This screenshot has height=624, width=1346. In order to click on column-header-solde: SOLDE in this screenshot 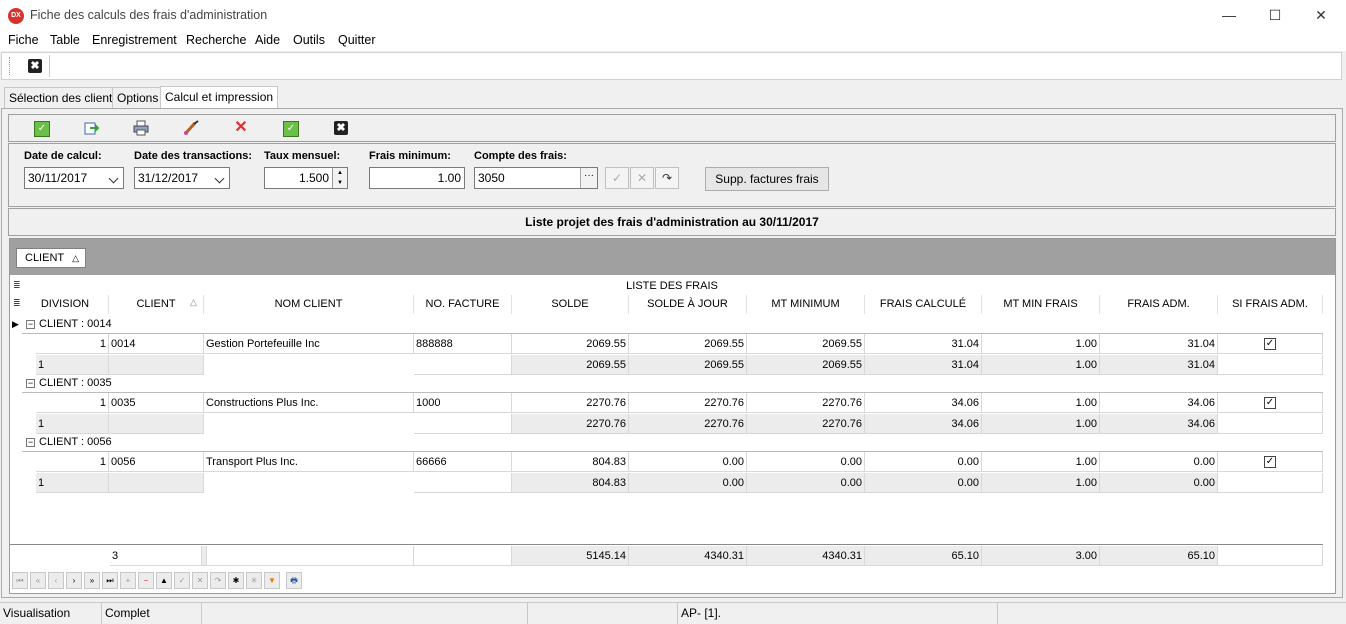, I will do `click(570, 304)`.